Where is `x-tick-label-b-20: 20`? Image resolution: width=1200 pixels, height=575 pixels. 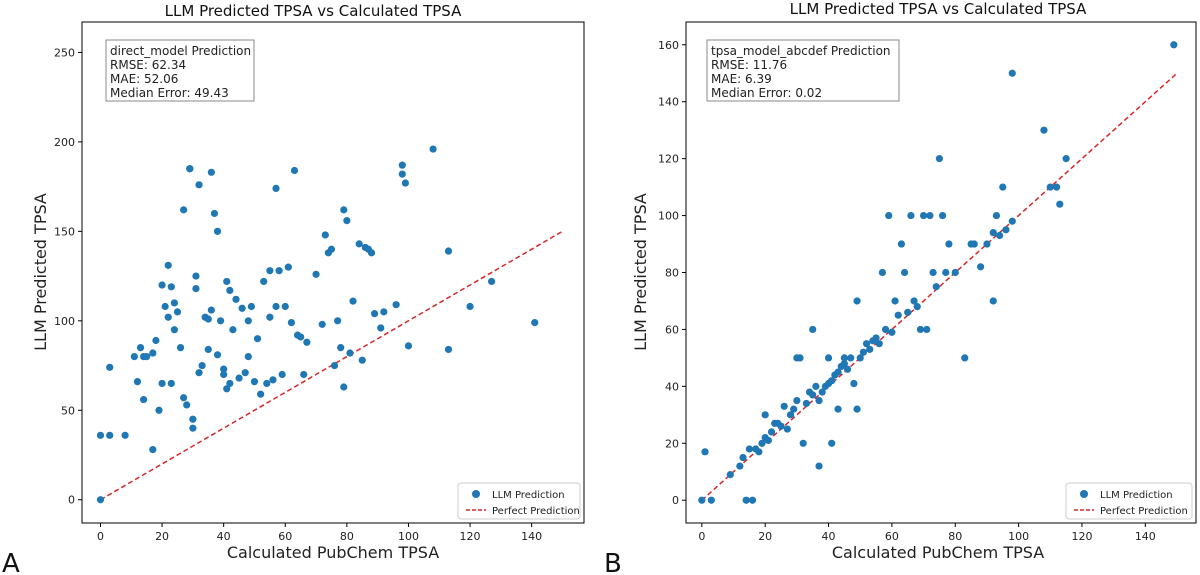 x-tick-label-b-20: 20 is located at coordinates (765, 536).